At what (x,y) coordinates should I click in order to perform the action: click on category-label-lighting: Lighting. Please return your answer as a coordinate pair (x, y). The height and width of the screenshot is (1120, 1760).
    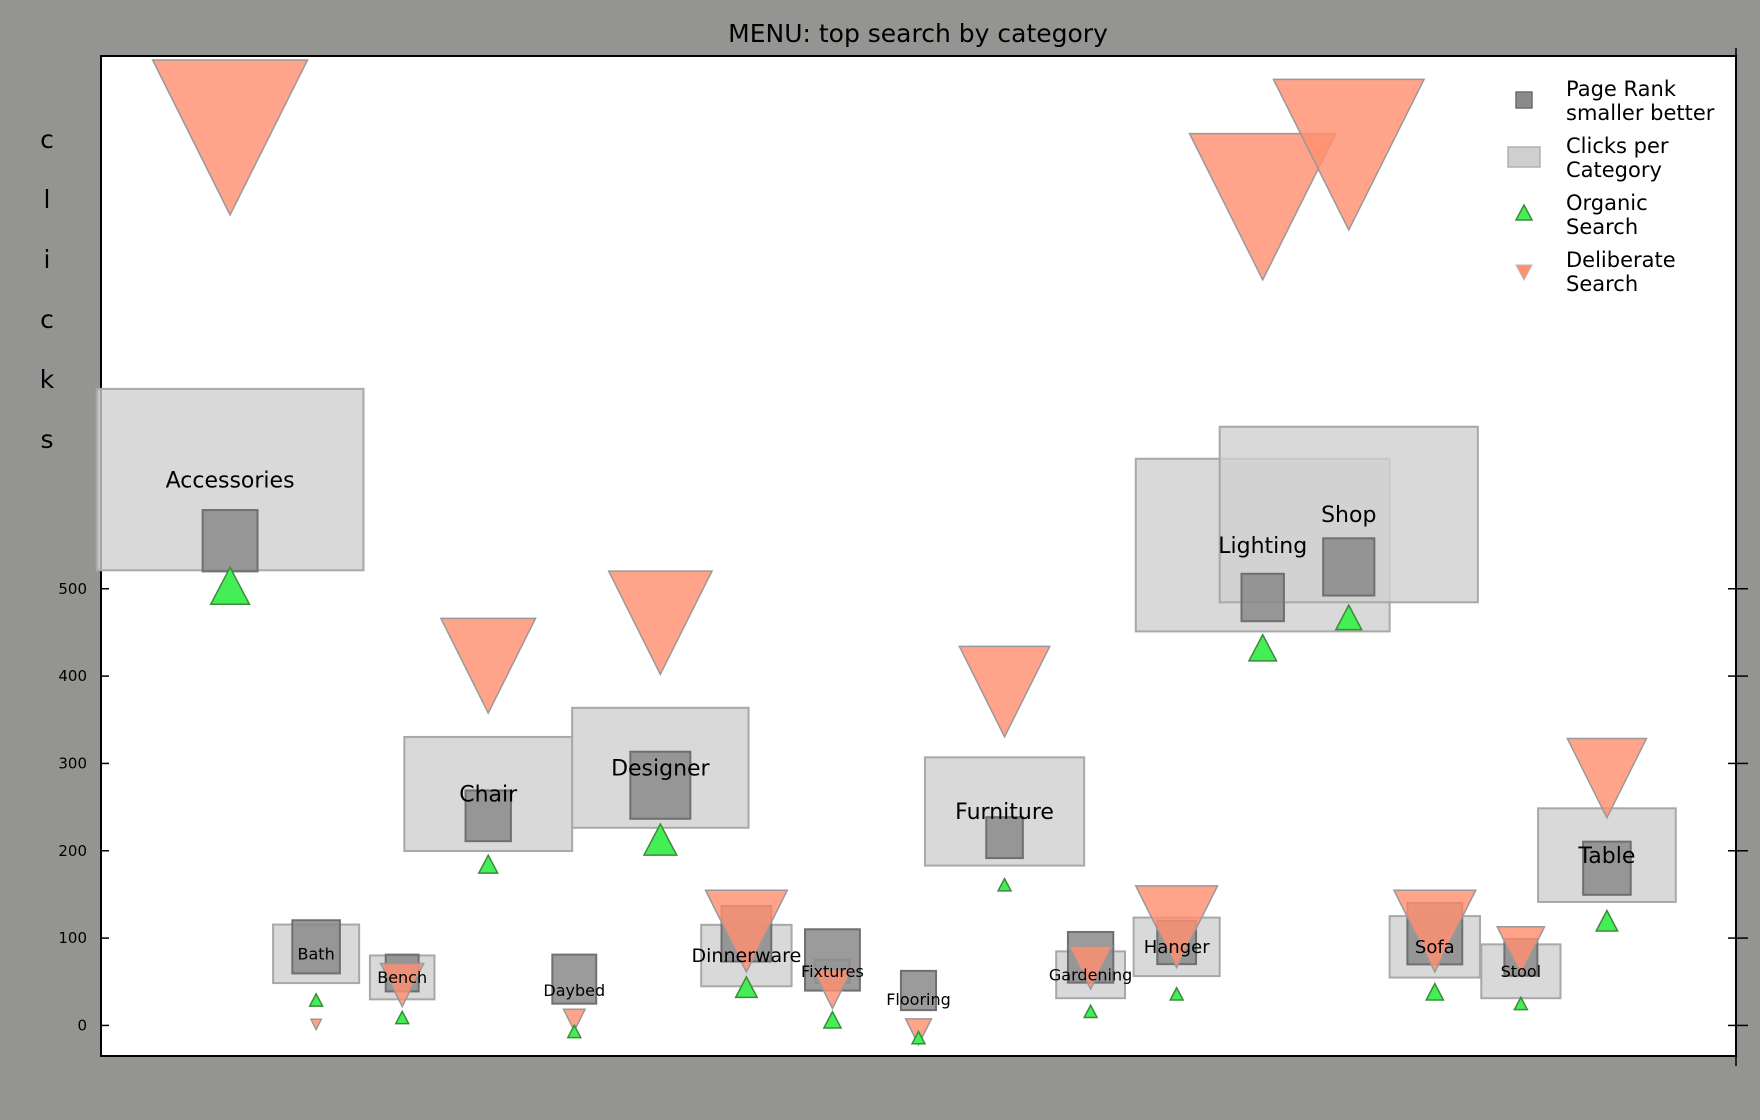
    Looking at the image, I should click on (1262, 546).